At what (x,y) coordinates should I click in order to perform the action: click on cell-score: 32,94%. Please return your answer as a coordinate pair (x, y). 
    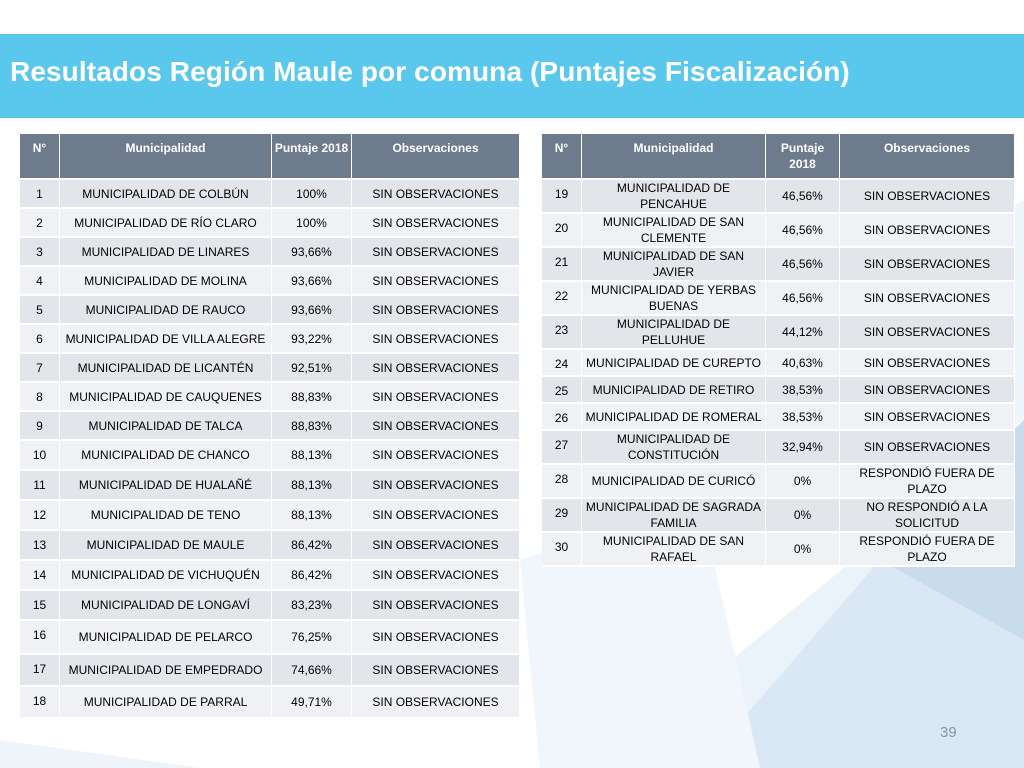
    Looking at the image, I should click on (803, 448).